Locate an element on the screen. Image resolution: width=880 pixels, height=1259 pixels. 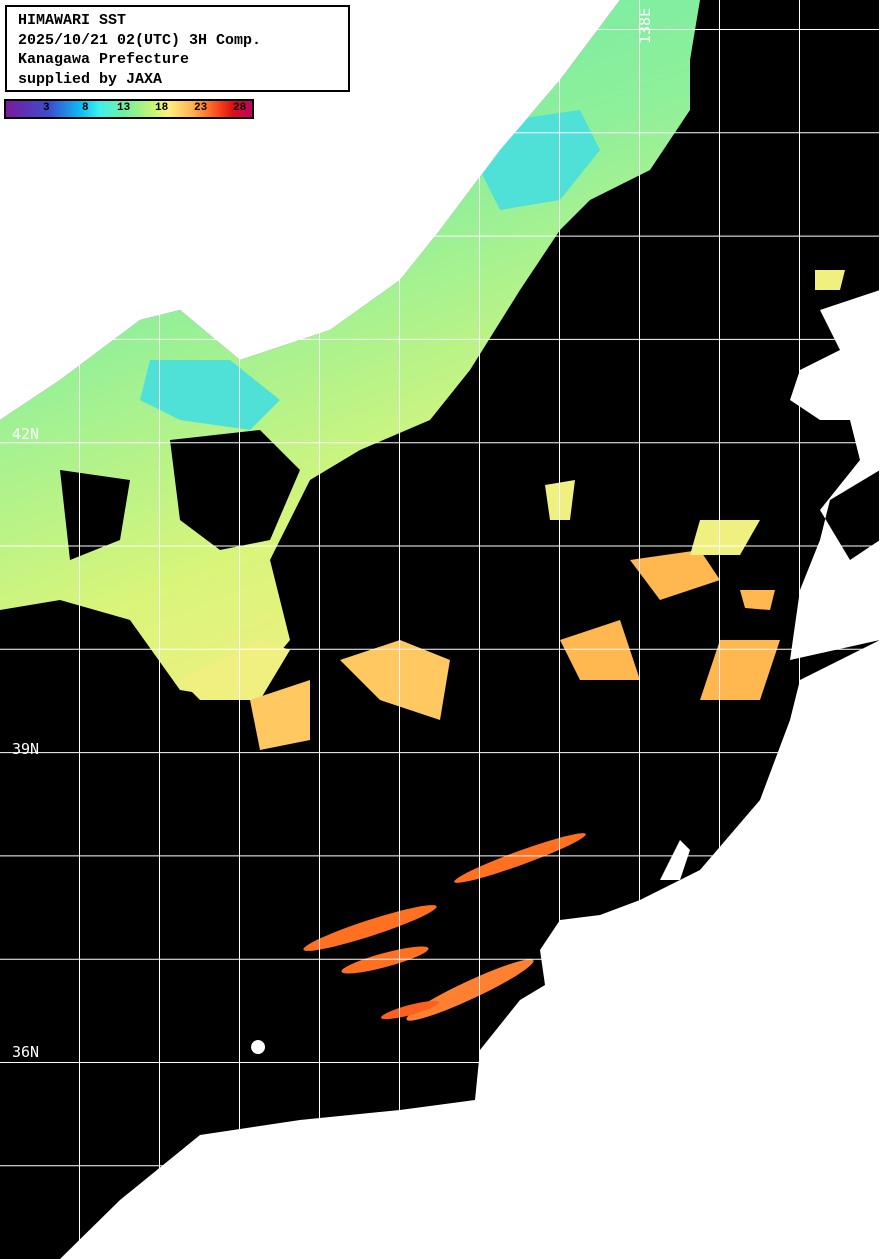
temperature-colorbar: 3 8 13 18 23 28 is located at coordinates (129, 109).